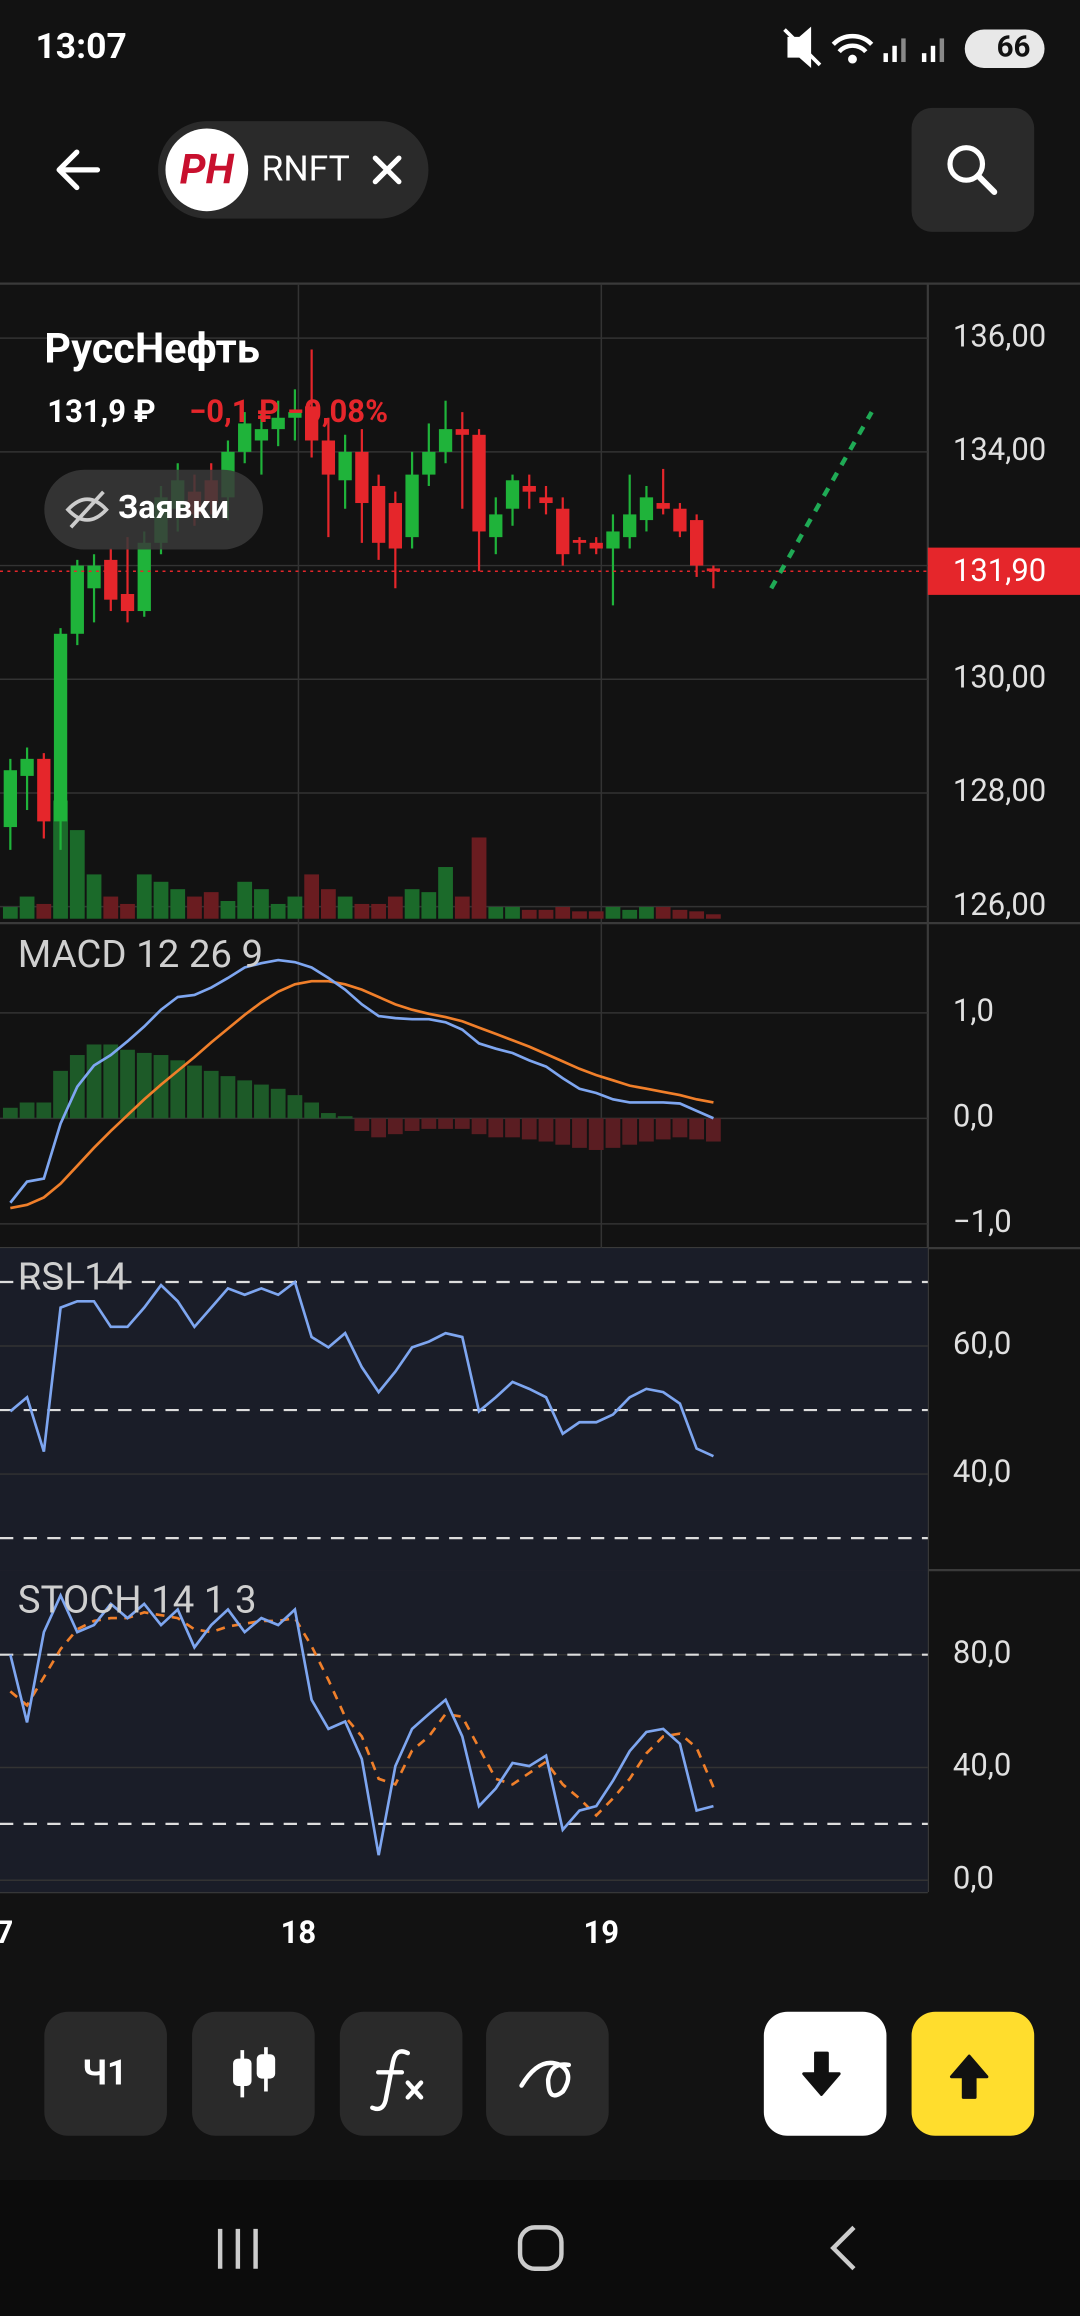  I want to click on nav-buttons, so click(536, 2248).